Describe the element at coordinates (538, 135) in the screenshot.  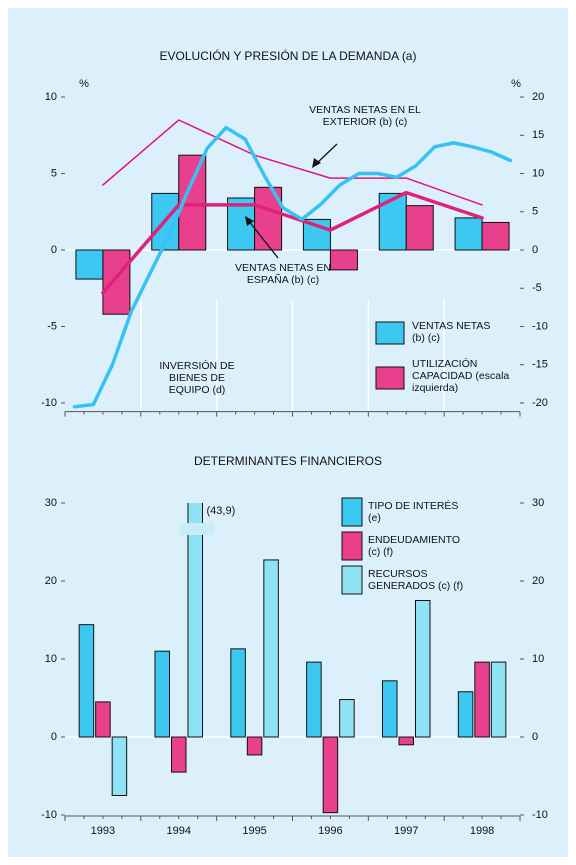
I see `y2-tick-label: 15` at that location.